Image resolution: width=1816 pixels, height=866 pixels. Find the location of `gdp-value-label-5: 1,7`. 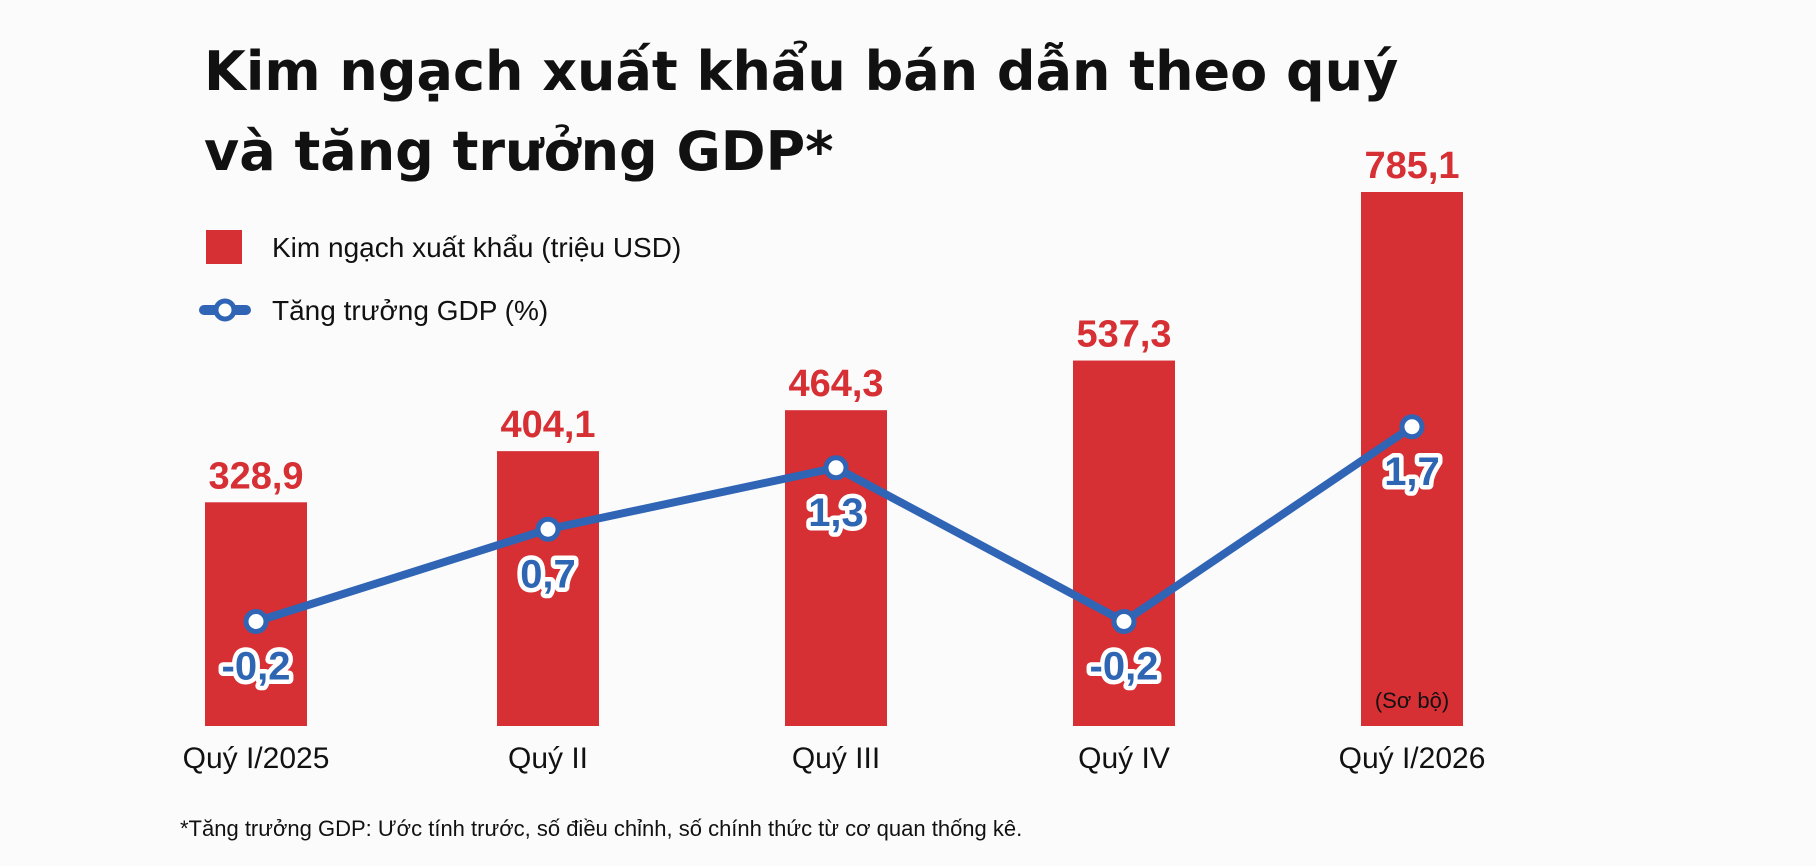

gdp-value-label-5: 1,7 is located at coordinates (1412, 472).